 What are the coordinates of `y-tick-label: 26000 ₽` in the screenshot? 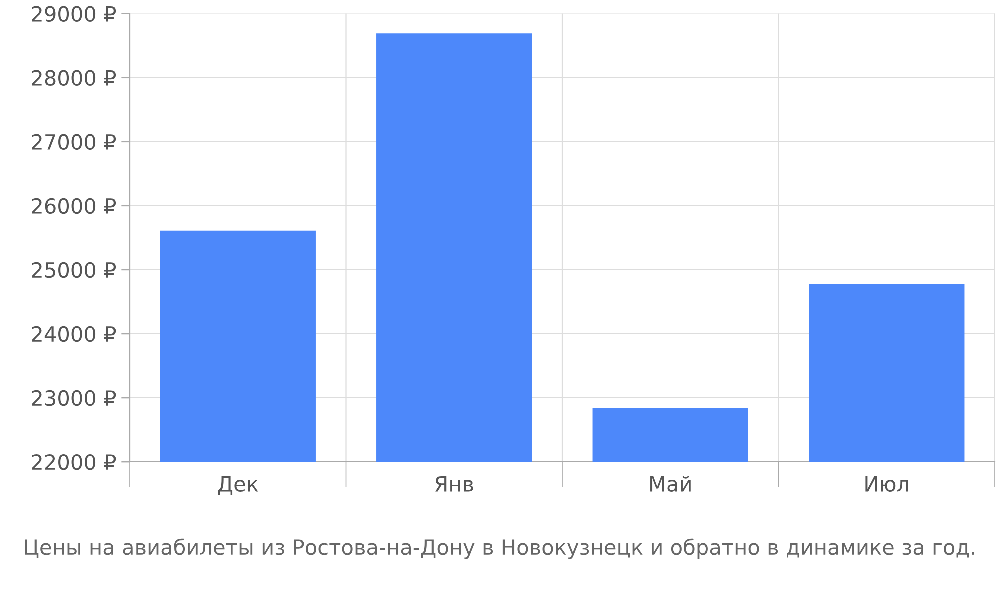 It's located at (74, 206).